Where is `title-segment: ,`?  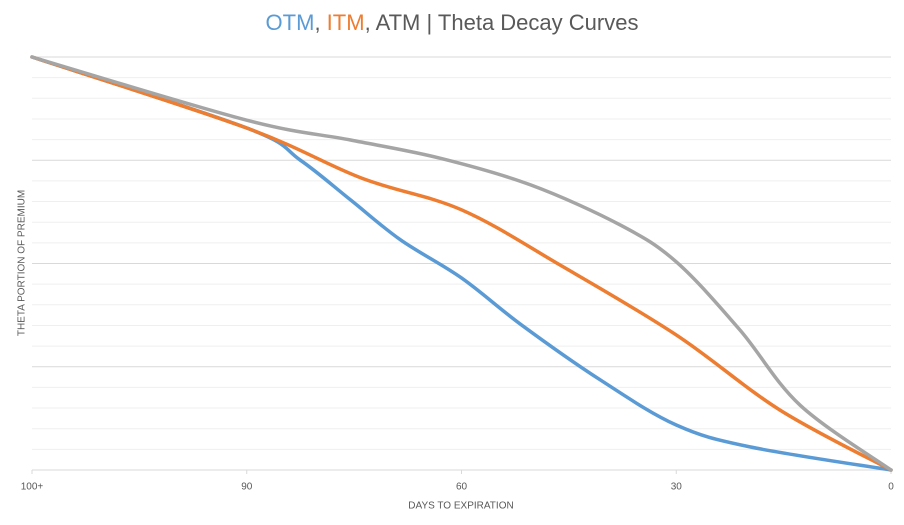
title-segment: , is located at coordinates (320, 22).